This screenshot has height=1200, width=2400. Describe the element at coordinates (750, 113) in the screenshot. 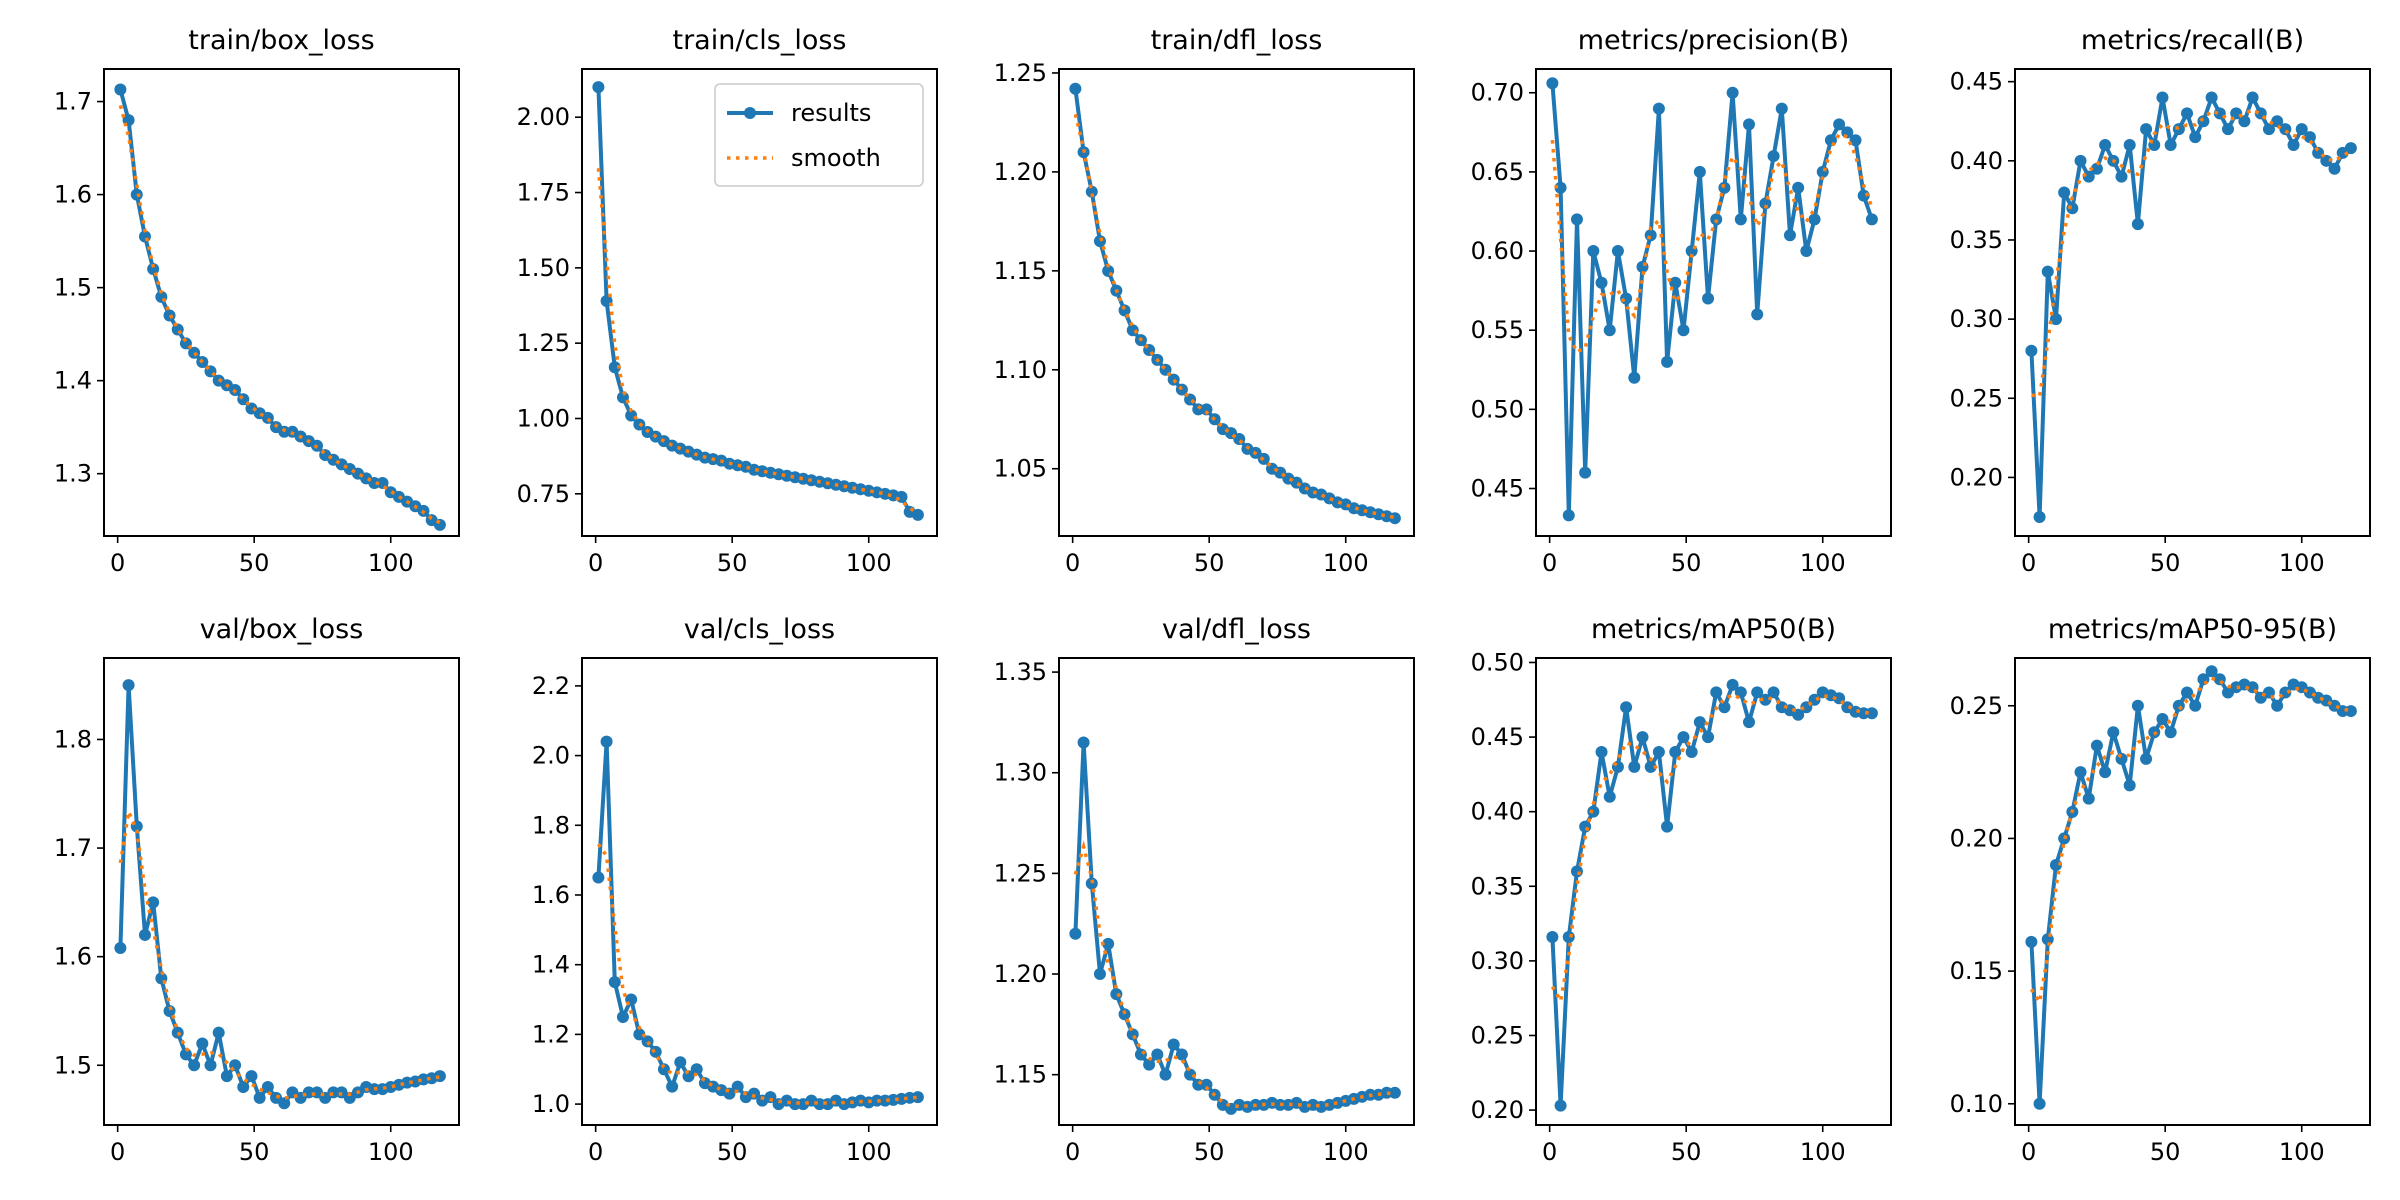

I see `legend-results-marker-icon` at that location.